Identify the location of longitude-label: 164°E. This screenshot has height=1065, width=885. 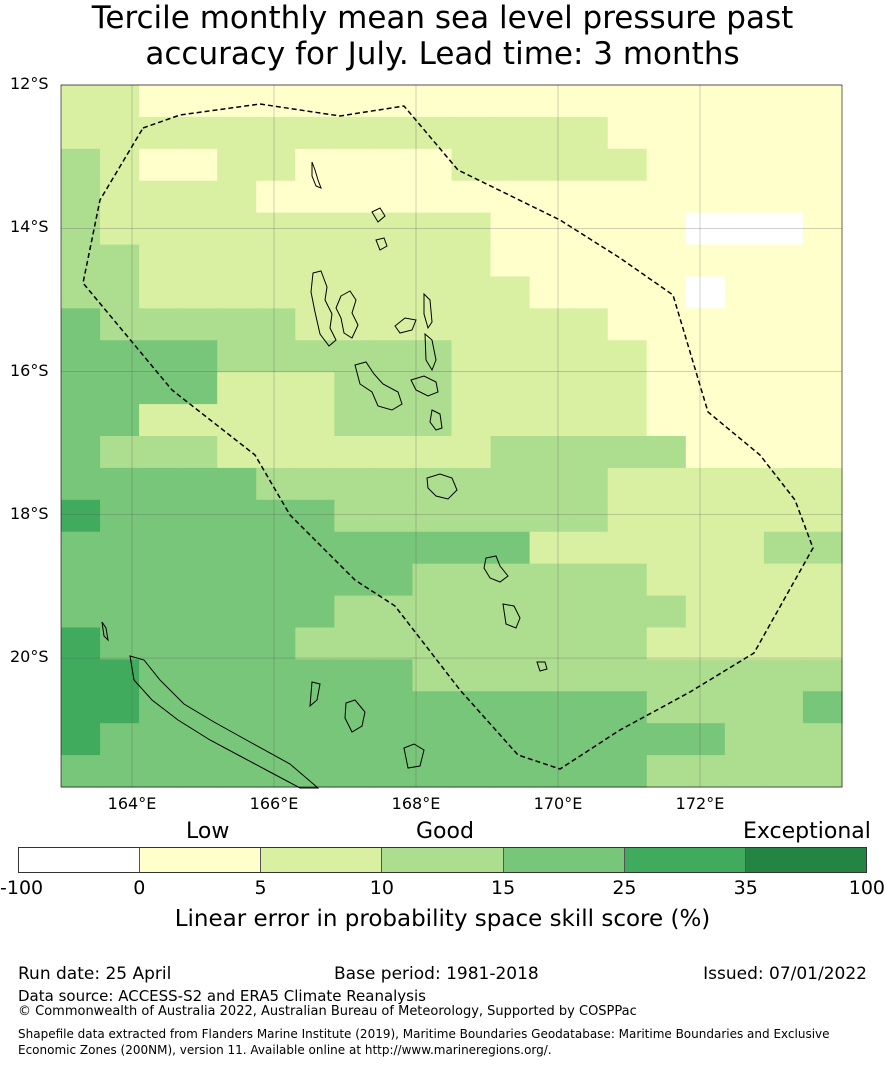
(132, 803).